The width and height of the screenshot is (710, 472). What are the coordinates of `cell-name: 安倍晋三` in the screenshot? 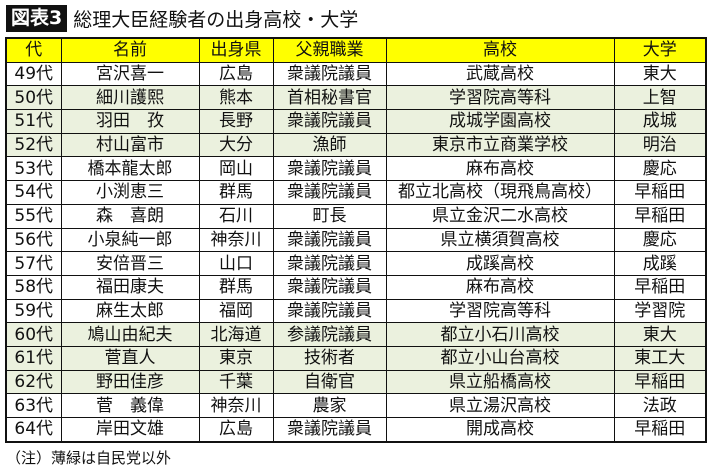 It's located at (130, 263).